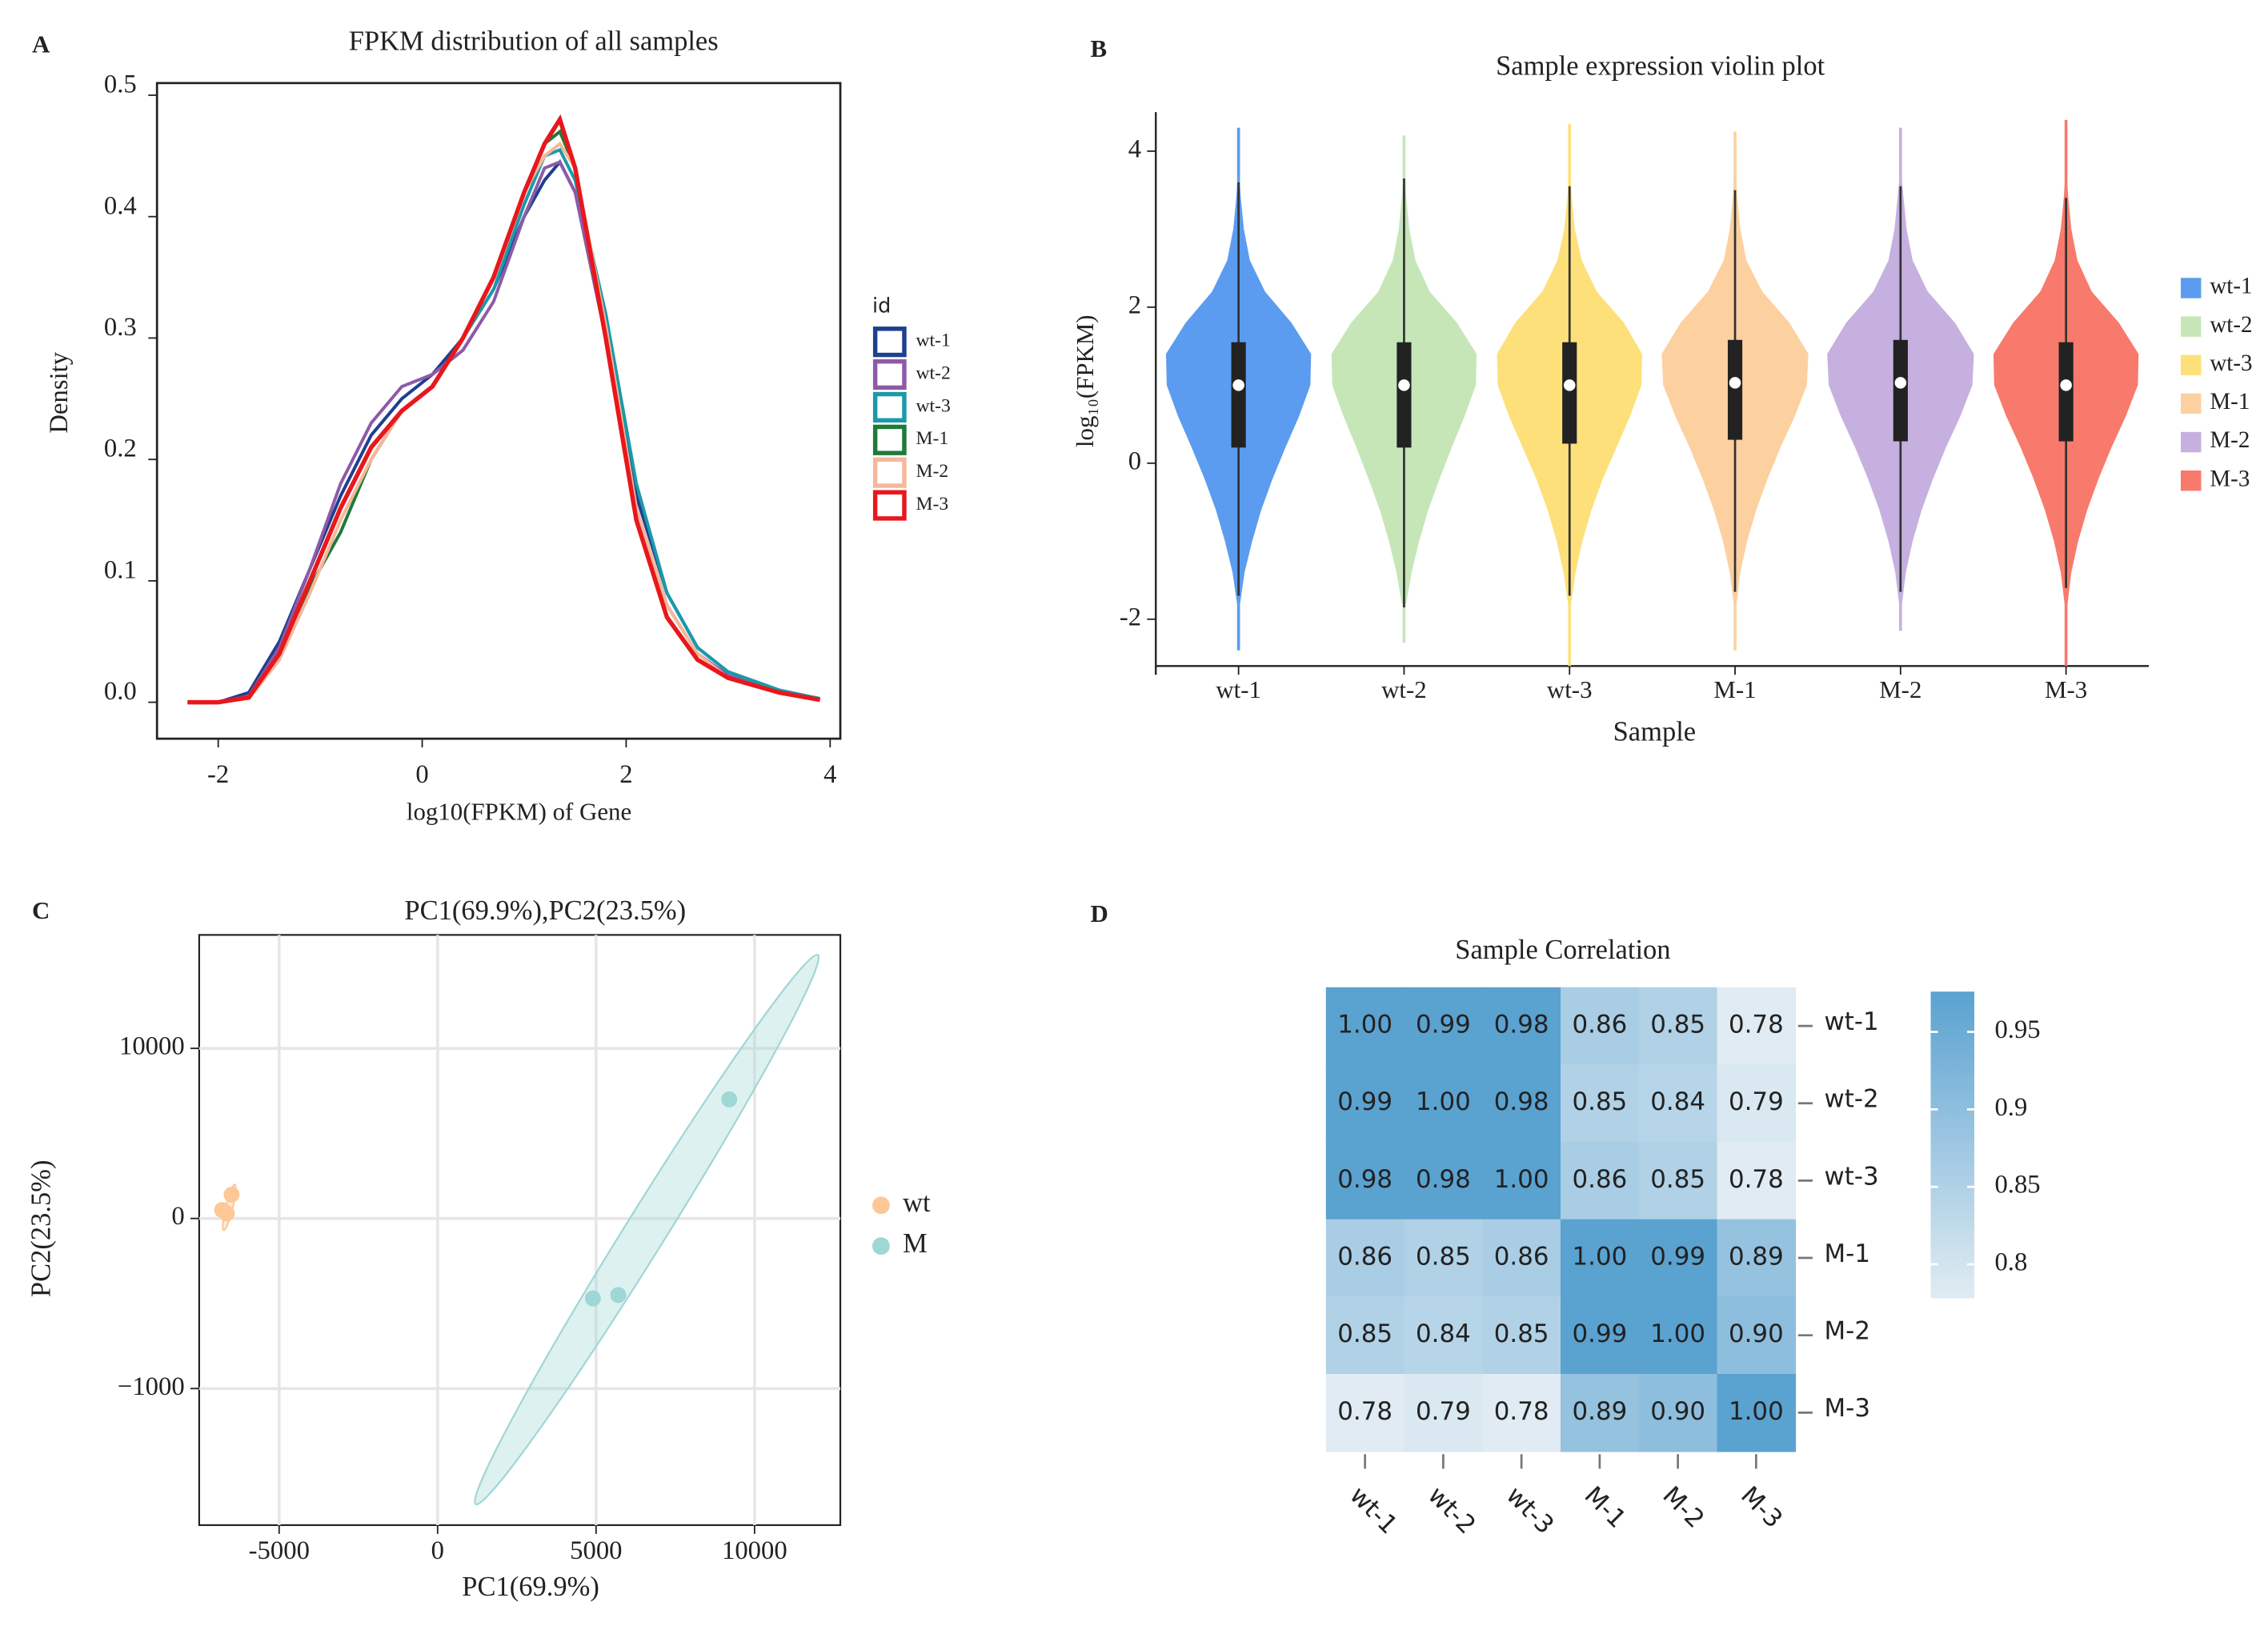 This screenshot has width=2268, height=1630. I want to click on y-axis-label: PC2(23.5%), so click(41, 1229).